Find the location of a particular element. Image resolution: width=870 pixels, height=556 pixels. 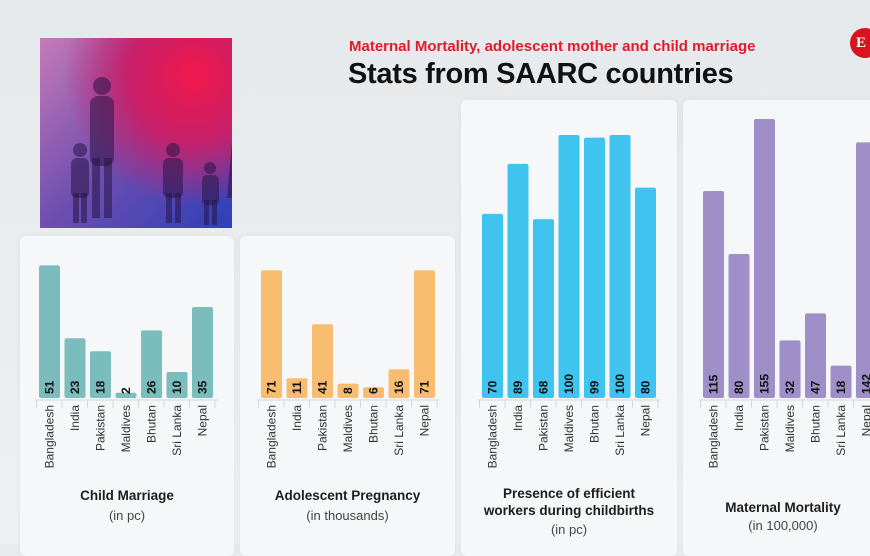

data-label: 142 is located at coordinates (865, 384).